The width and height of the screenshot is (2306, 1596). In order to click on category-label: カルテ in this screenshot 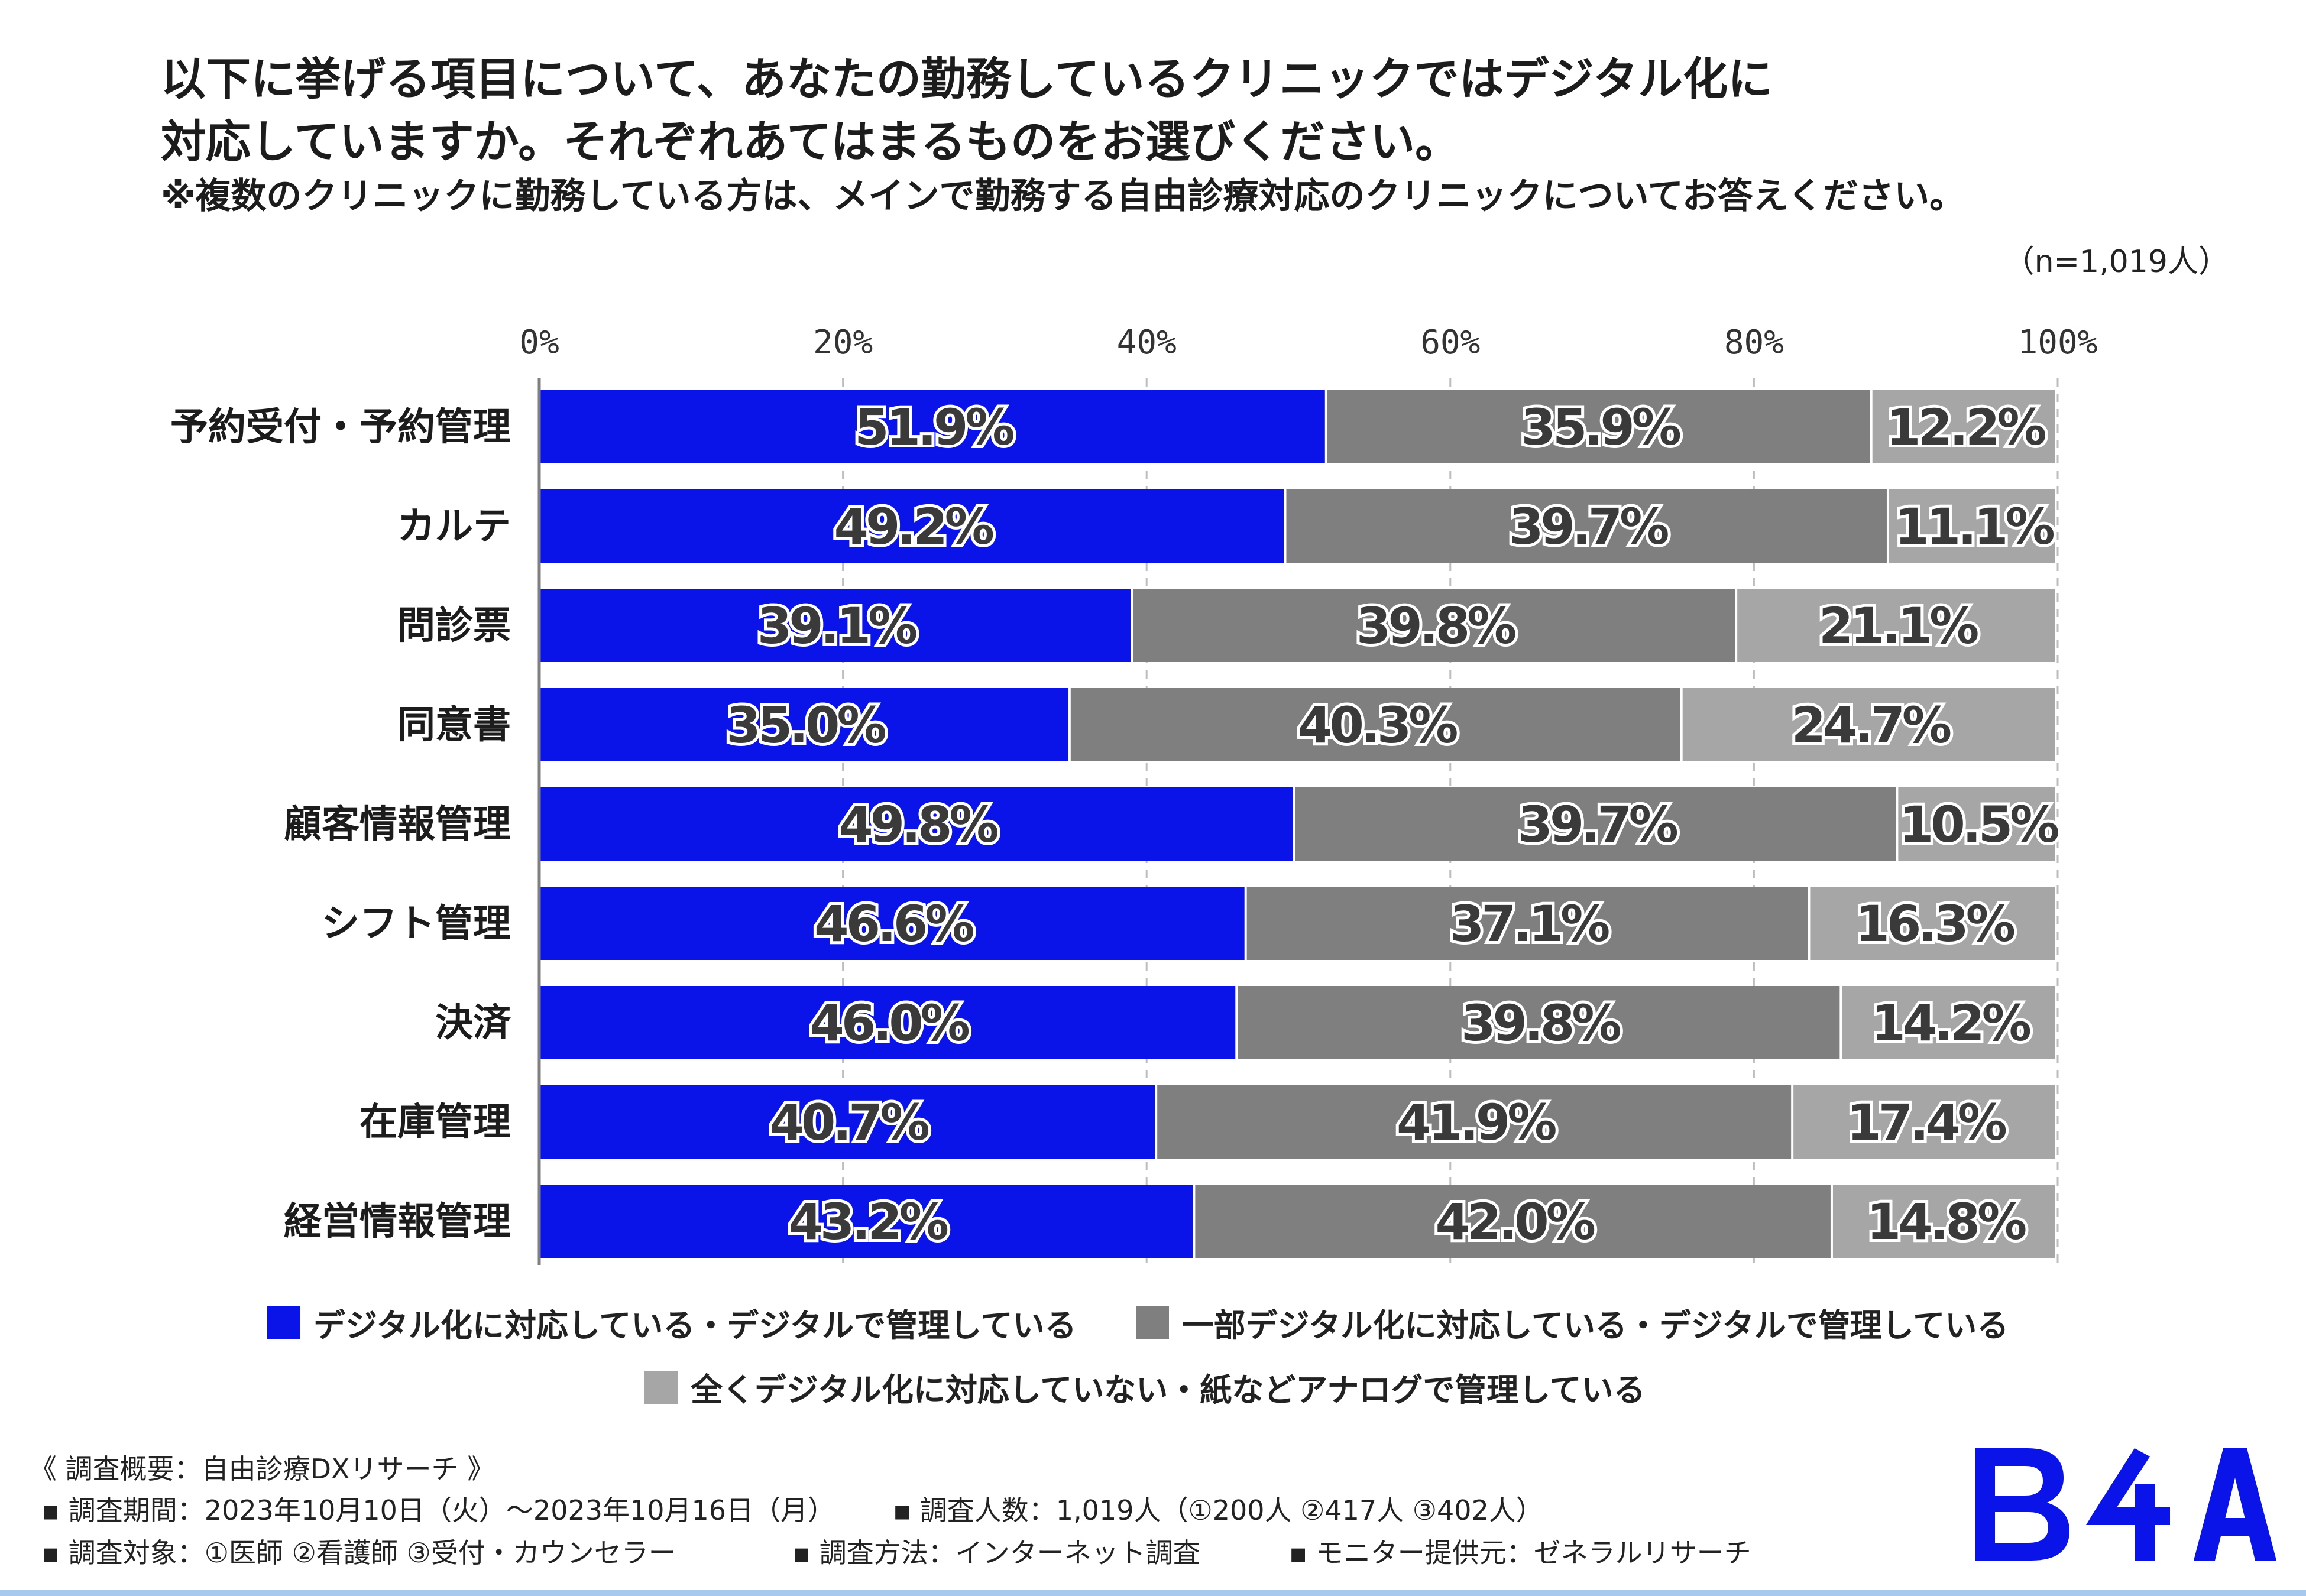, I will do `click(454, 527)`.